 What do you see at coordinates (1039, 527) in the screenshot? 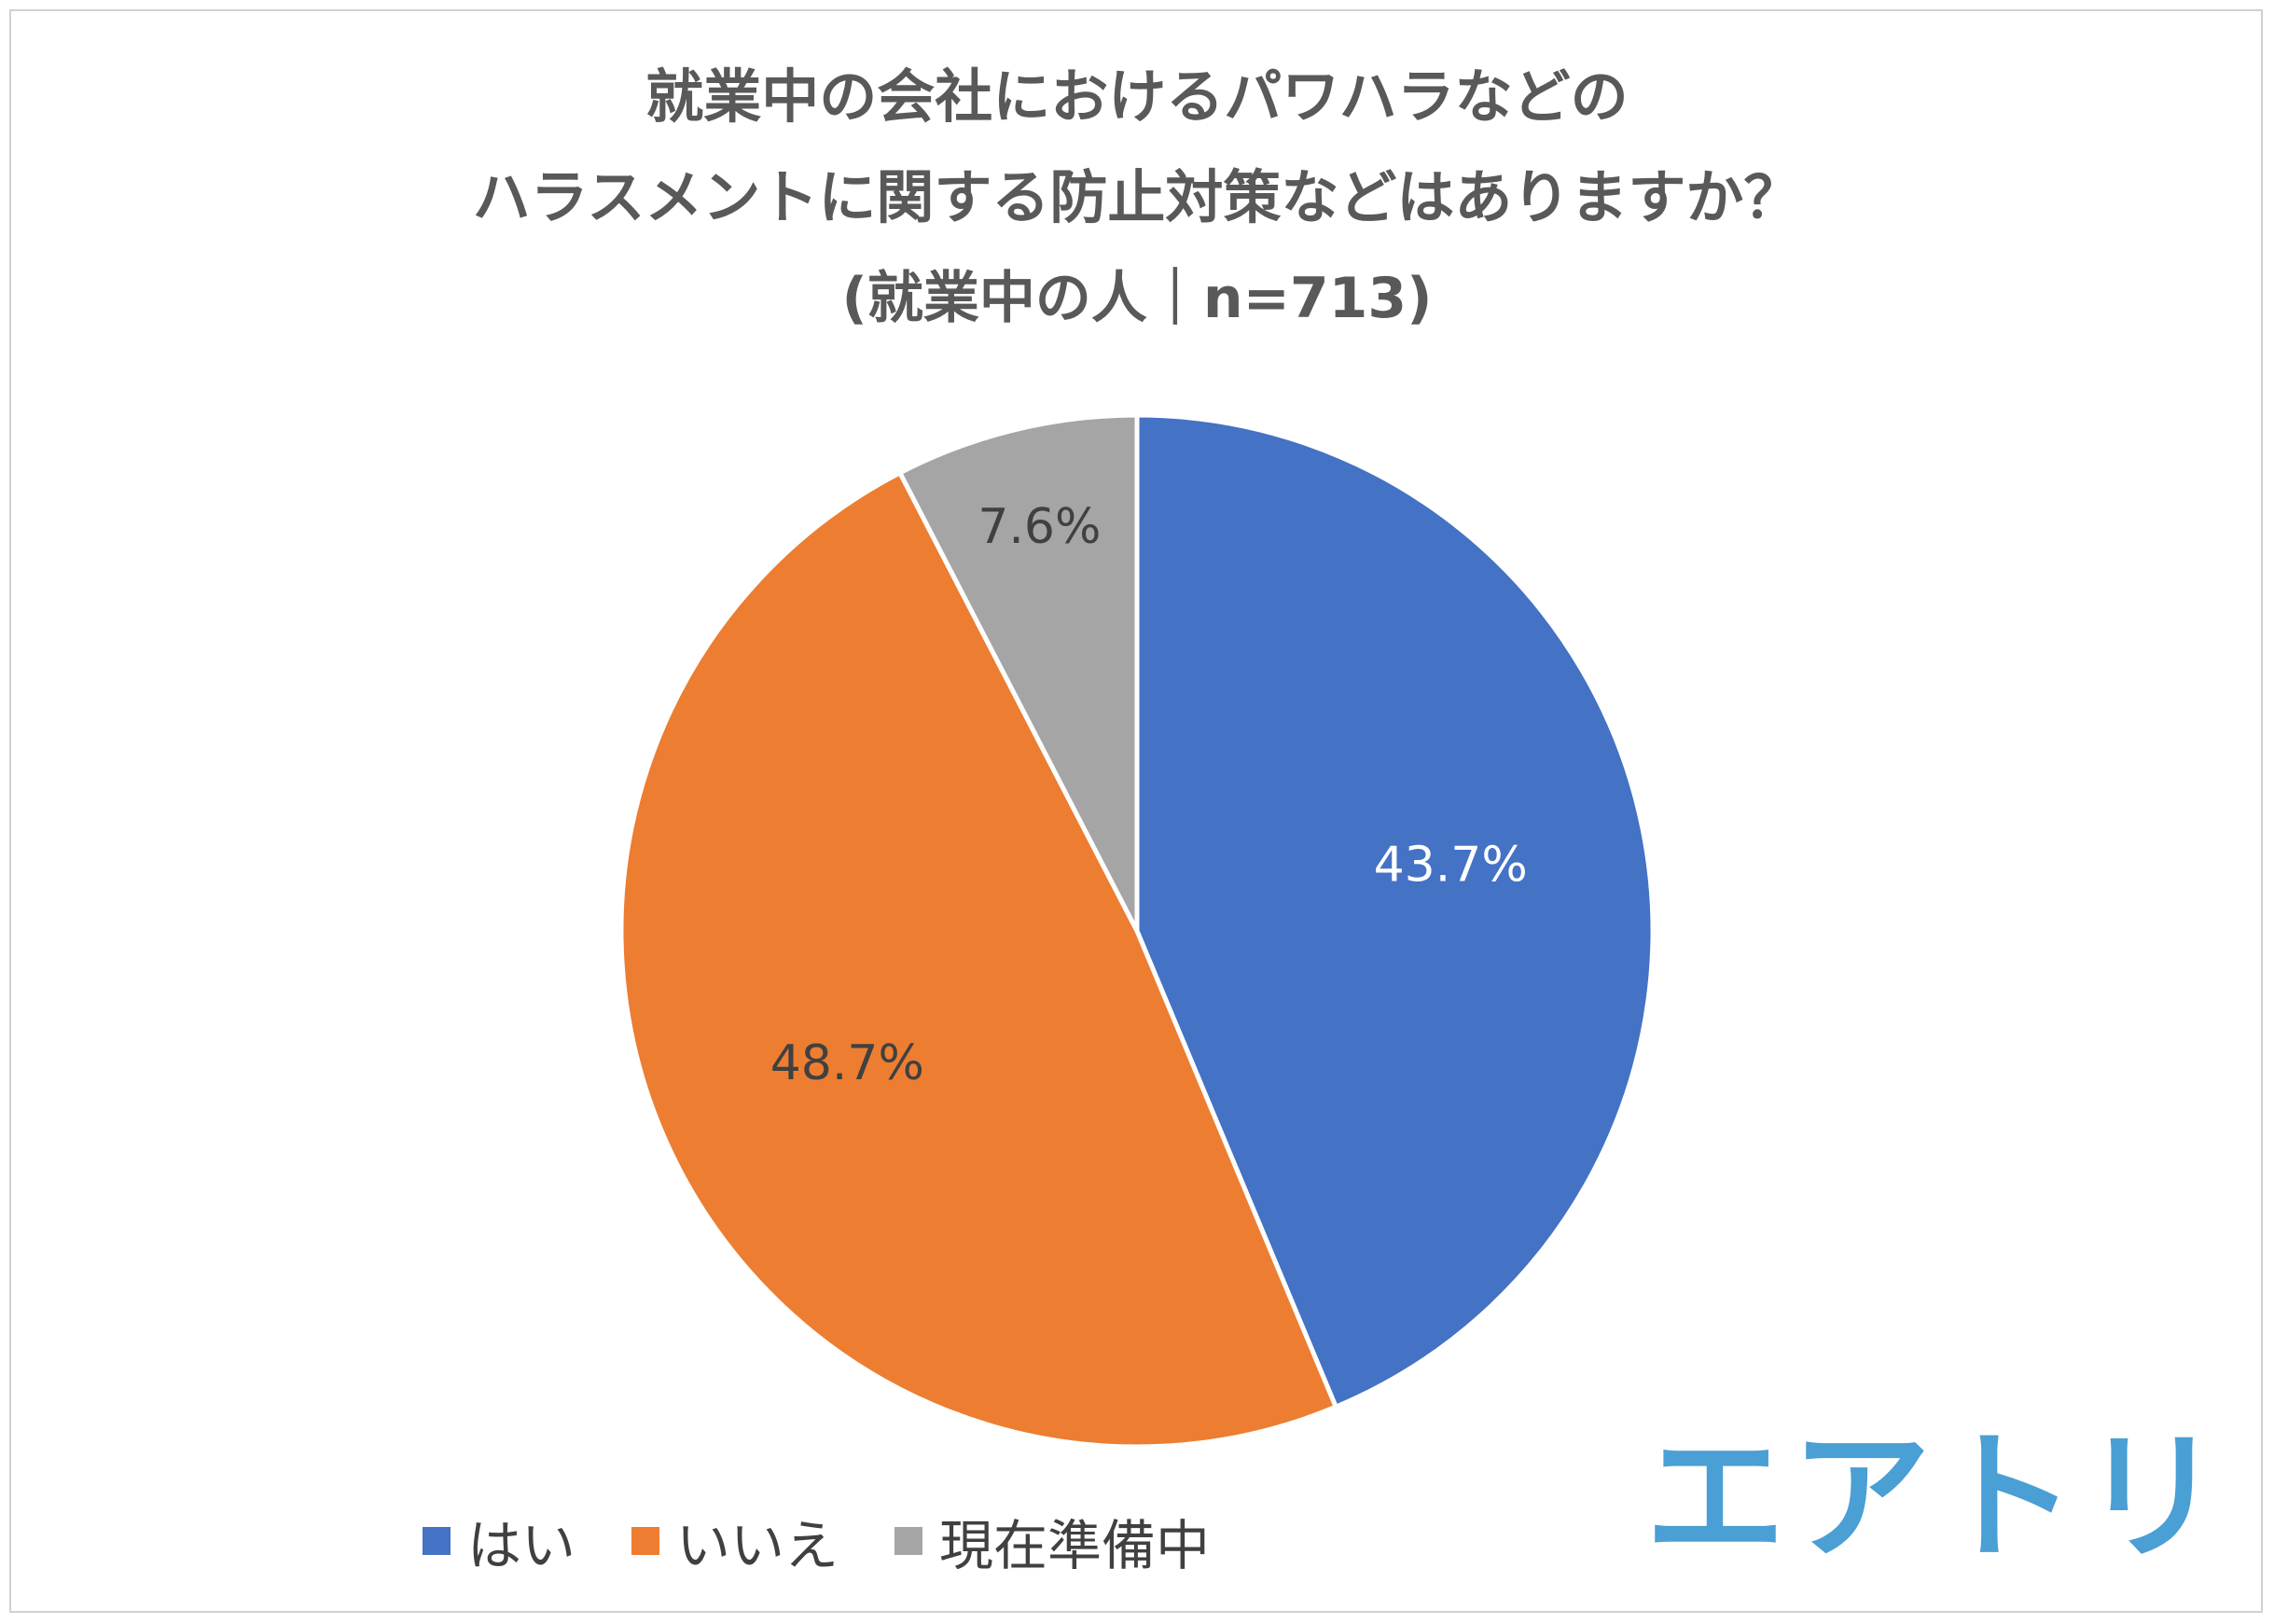
I see `data-label-preparing: 7.6%` at bounding box center [1039, 527].